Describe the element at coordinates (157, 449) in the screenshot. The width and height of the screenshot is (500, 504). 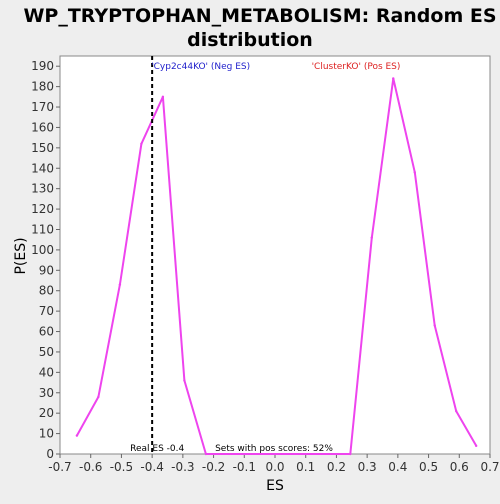
I see `real-es-label: Real ES -0.4` at that location.